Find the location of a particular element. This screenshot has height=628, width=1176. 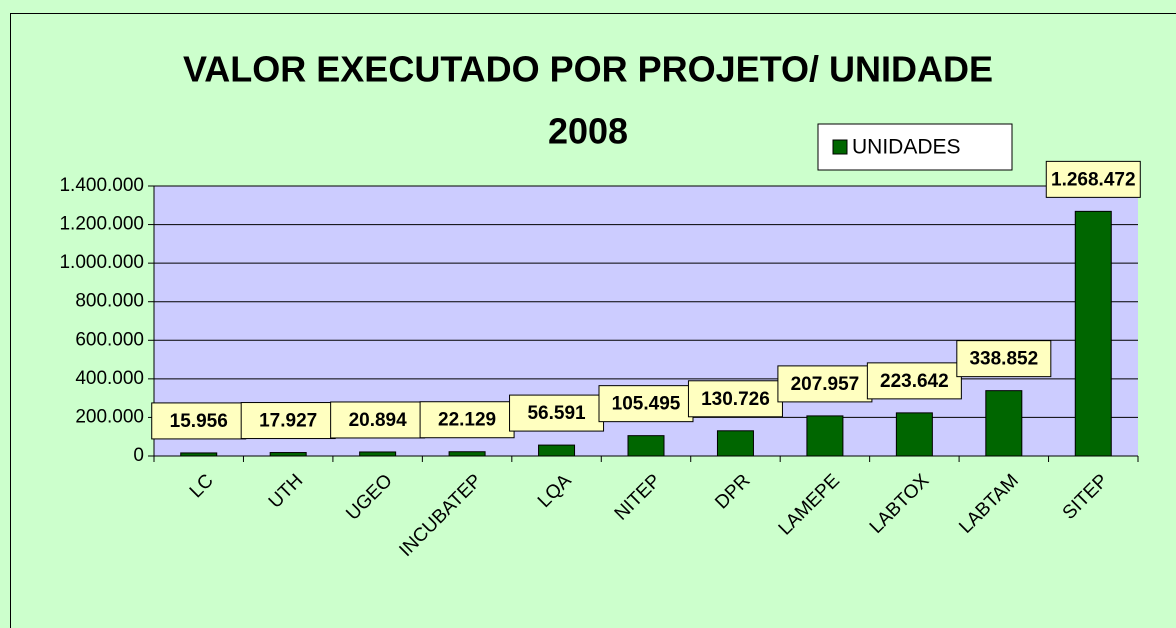

data-label-text: 15.956 is located at coordinates (199, 421).